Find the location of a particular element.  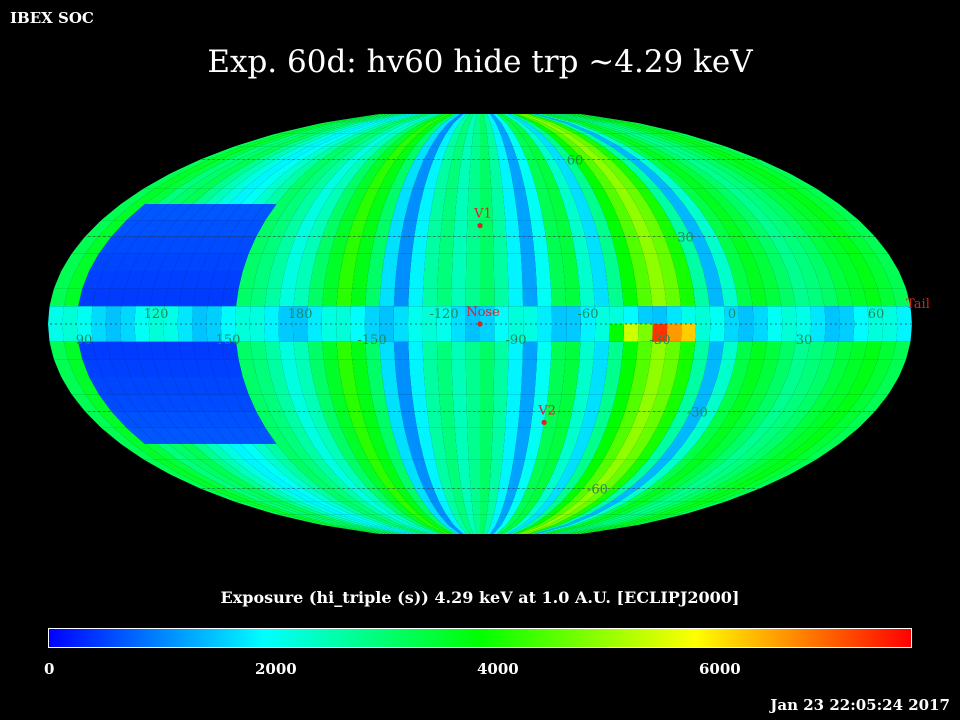

longitude-label: 150 is located at coordinates (228, 340).